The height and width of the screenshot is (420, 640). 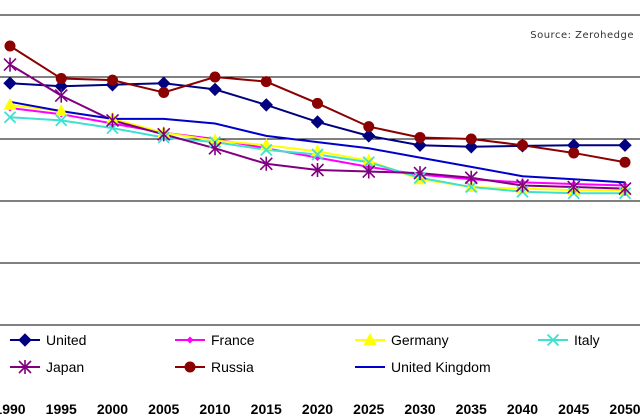 I want to click on legend-item-france: France, so click(x=215, y=340).